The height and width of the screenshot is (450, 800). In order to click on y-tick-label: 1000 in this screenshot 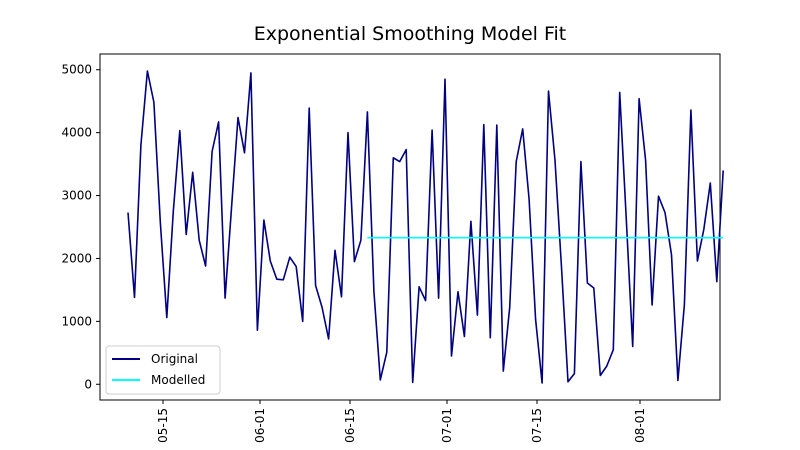, I will do `click(76, 321)`.